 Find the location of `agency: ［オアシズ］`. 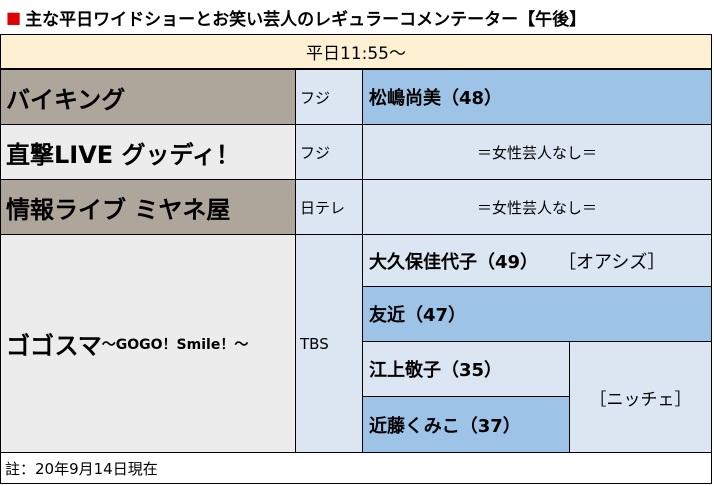

agency: ［オアシズ］ is located at coordinates (612, 262).